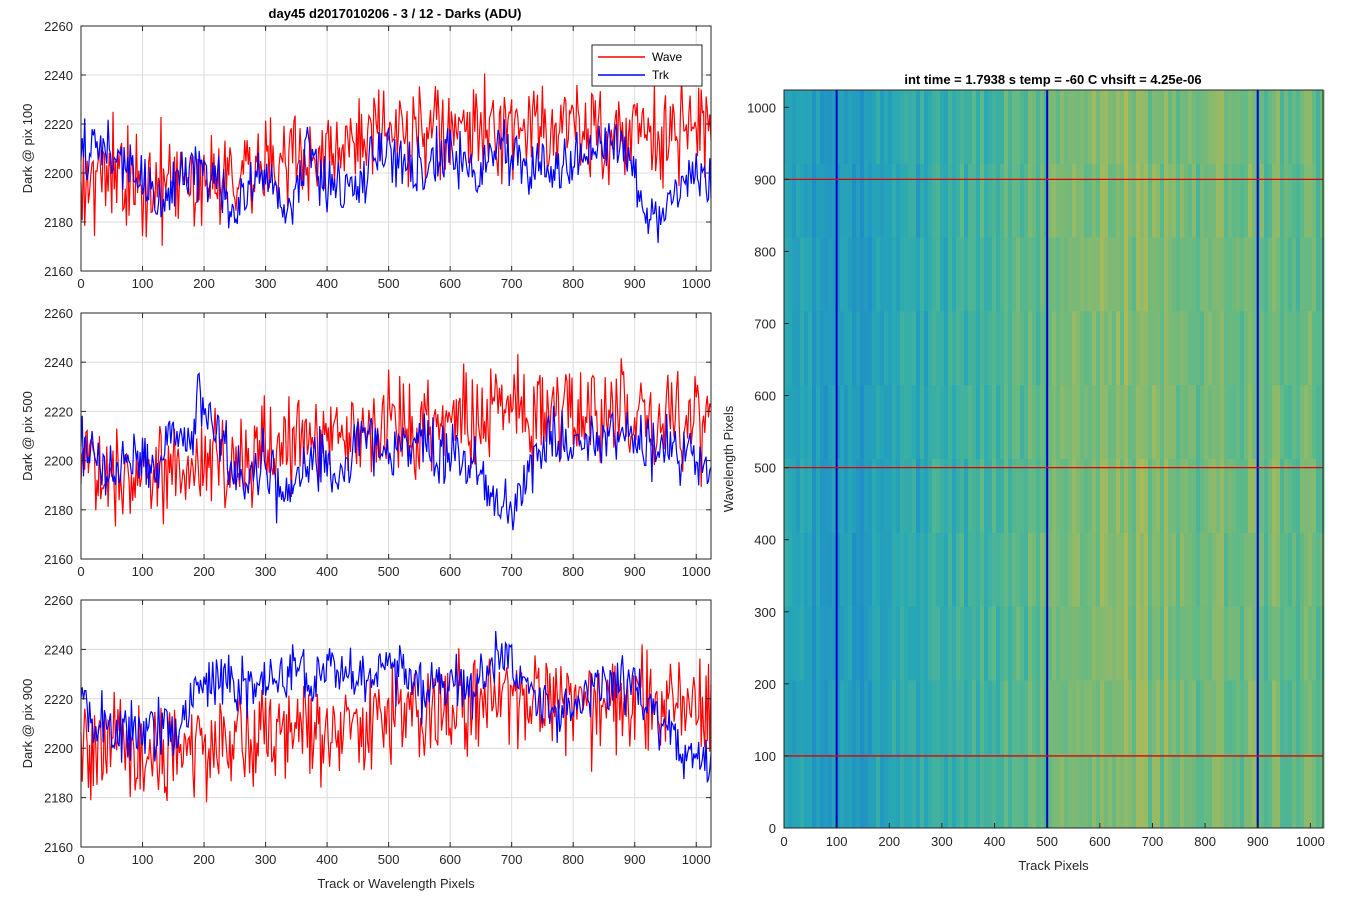  I want to click on x-tick-label: 1000, so click(696, 859).